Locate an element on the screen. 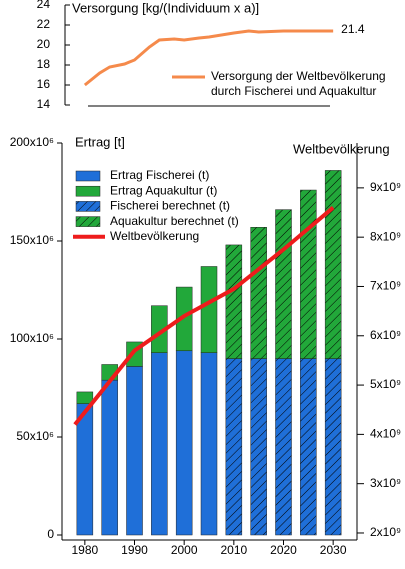 This screenshot has width=405, height=569. y-tick-label: 22 is located at coordinates (44, 24).